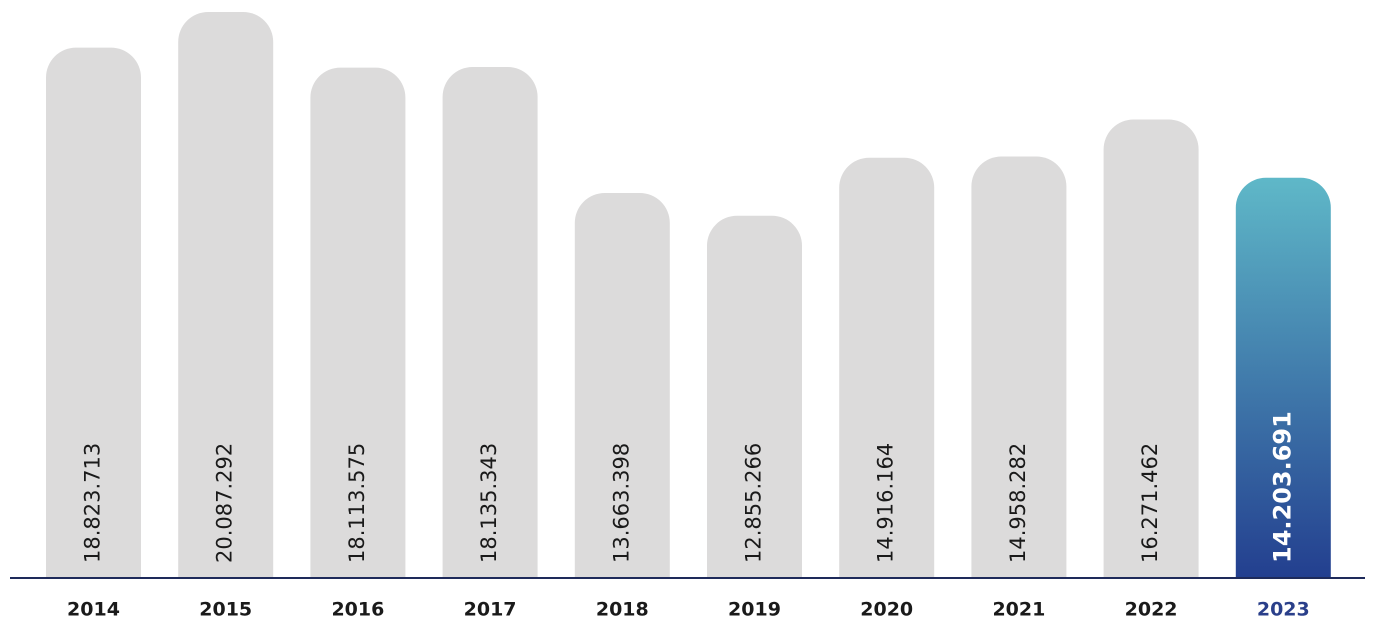 This screenshot has height=622, width=1375. I want to click on x-tick-label: 2016, so click(357, 610).